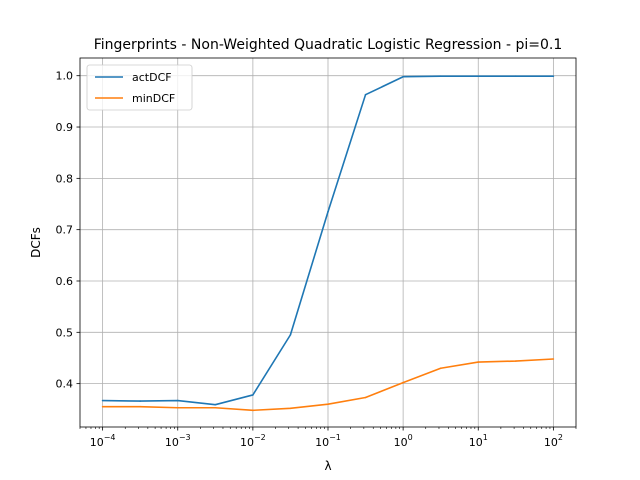  I want to click on y-tick-label: 0.6, so click(65, 281).